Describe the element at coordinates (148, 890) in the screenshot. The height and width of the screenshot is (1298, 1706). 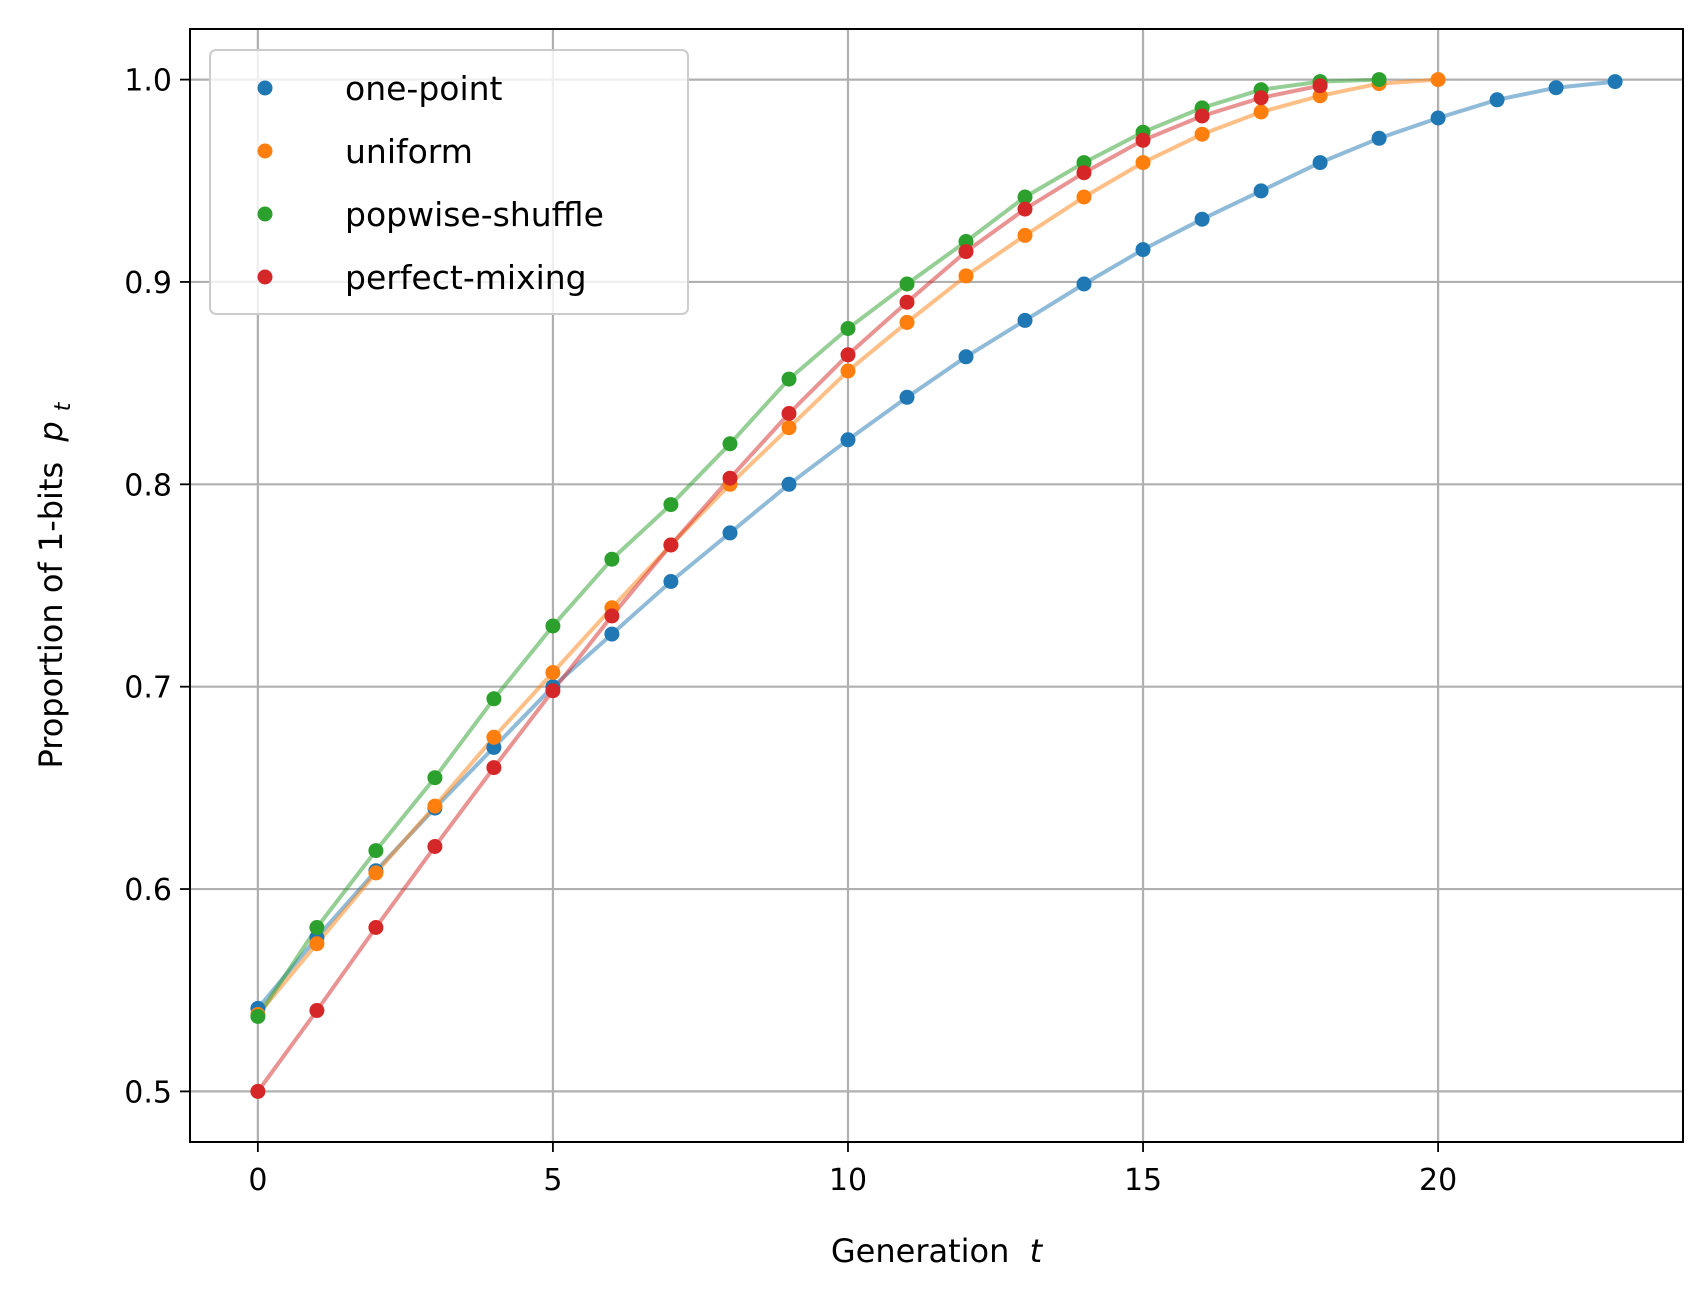
I see `y-tick-label: 0.6` at that location.